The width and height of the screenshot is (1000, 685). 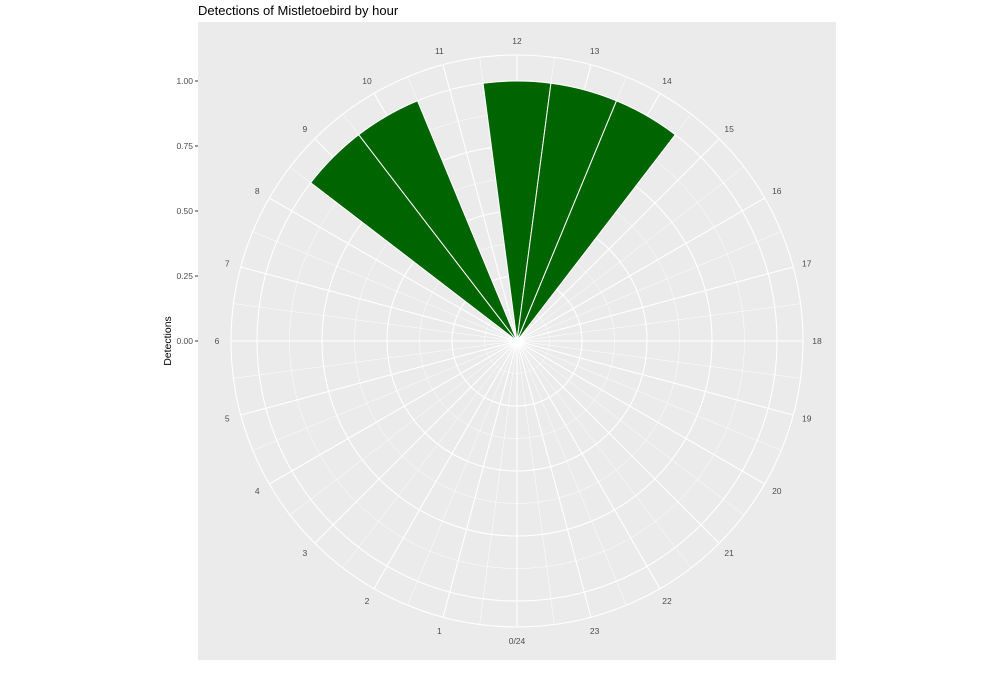 I want to click on hour-label: 6, so click(x=217, y=341).